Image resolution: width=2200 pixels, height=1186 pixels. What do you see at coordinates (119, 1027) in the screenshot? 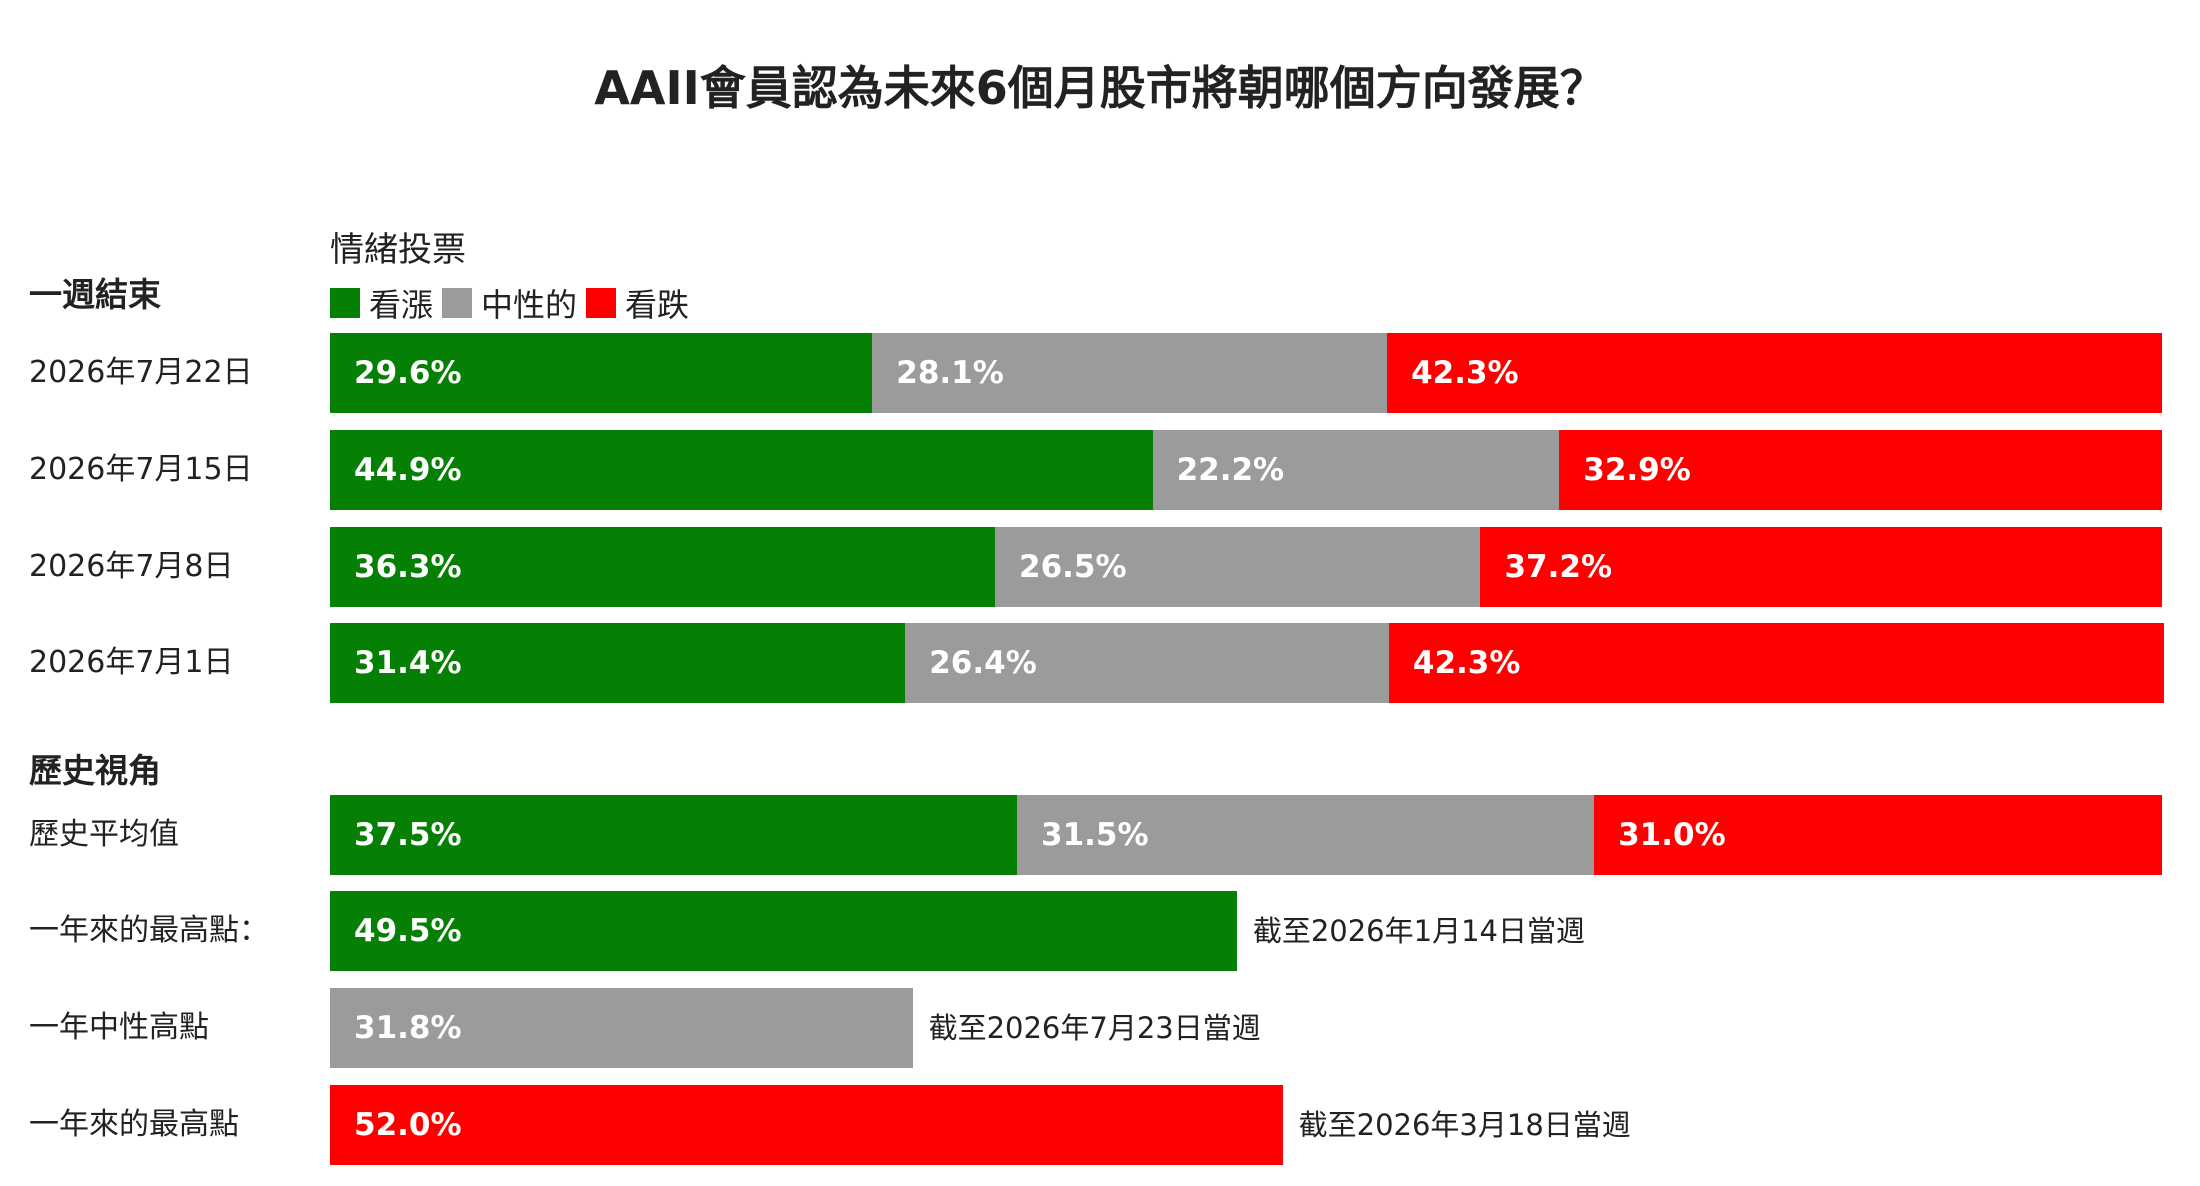
I see `row-label: 一年中性高點` at bounding box center [119, 1027].